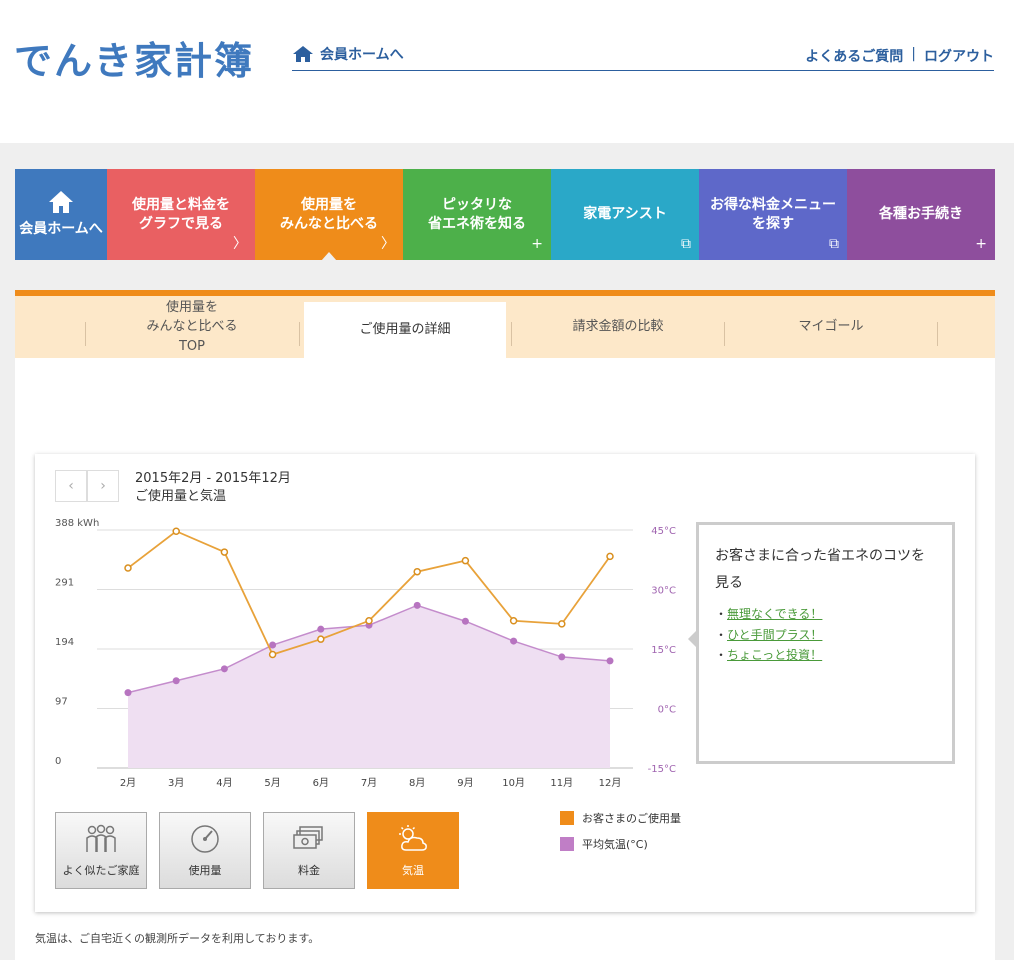  What do you see at coordinates (465, 783) in the screenshot?
I see `x-tick-label: 9月` at bounding box center [465, 783].